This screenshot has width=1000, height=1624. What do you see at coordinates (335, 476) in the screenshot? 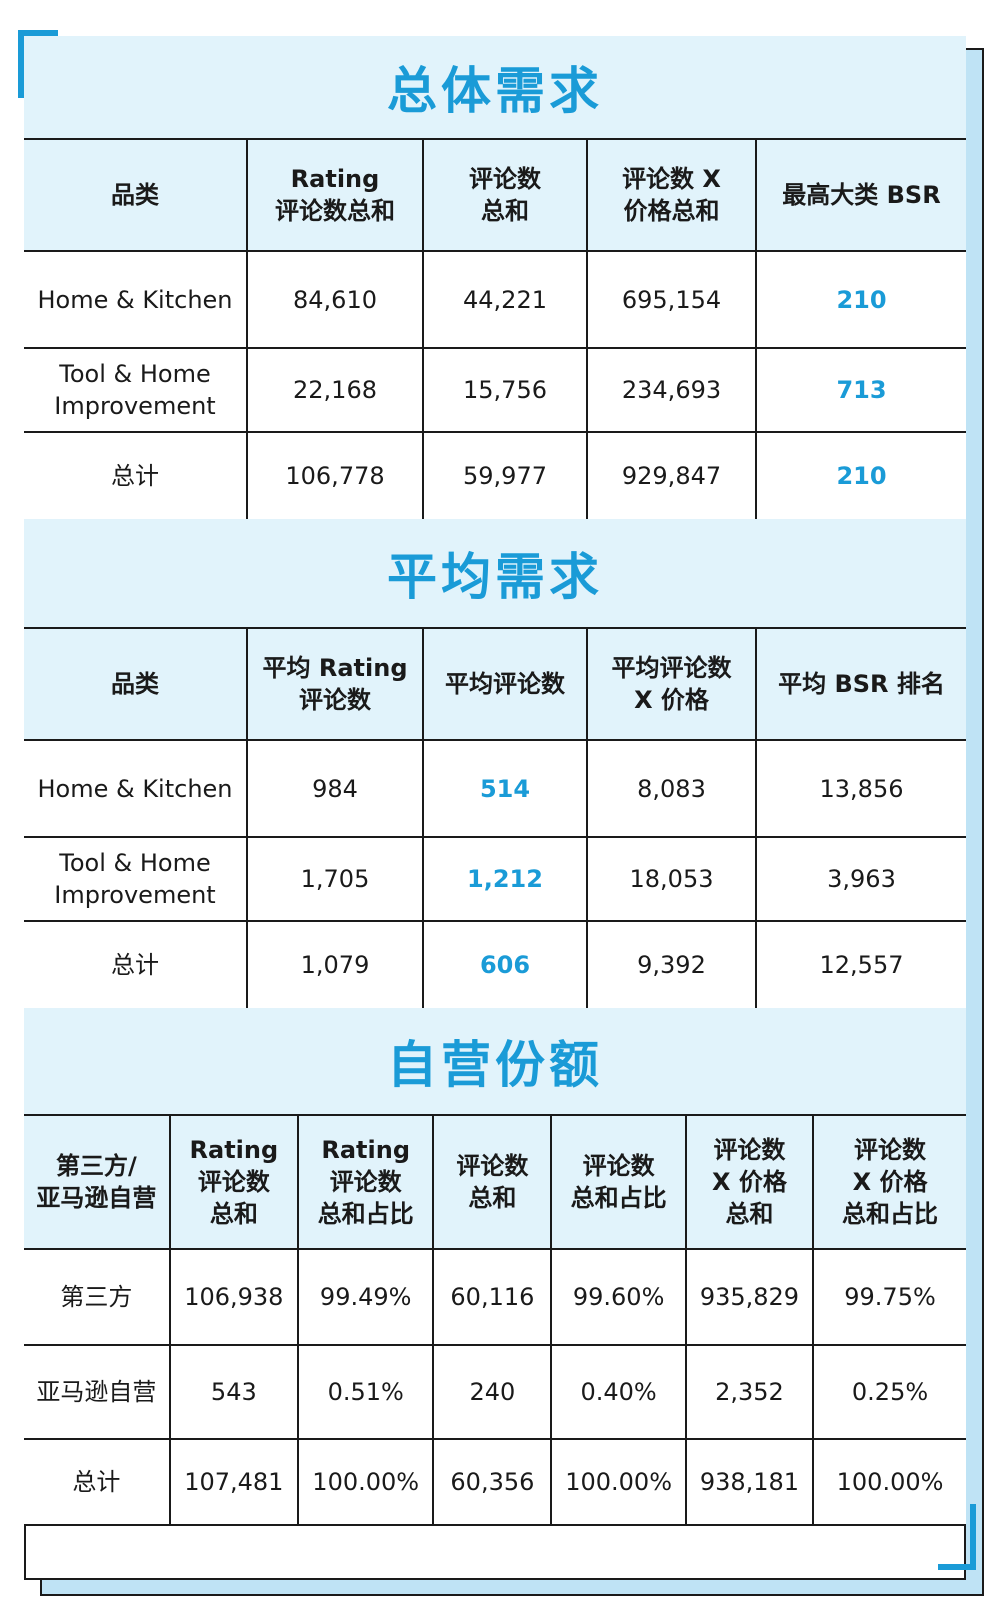
I see `table-cell: 106,778` at bounding box center [335, 476].